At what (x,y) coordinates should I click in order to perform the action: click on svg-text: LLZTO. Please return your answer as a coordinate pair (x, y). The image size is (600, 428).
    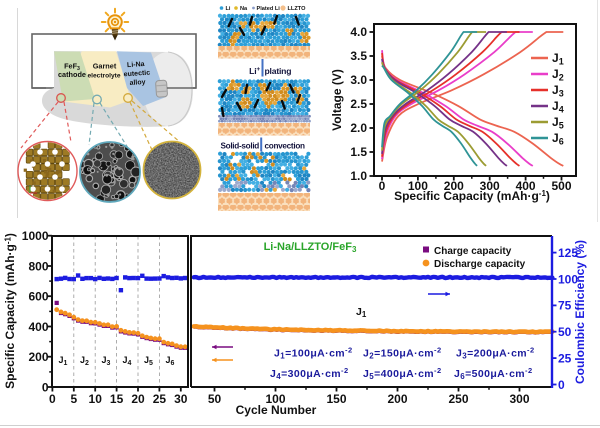
    Looking at the image, I should click on (297, 9).